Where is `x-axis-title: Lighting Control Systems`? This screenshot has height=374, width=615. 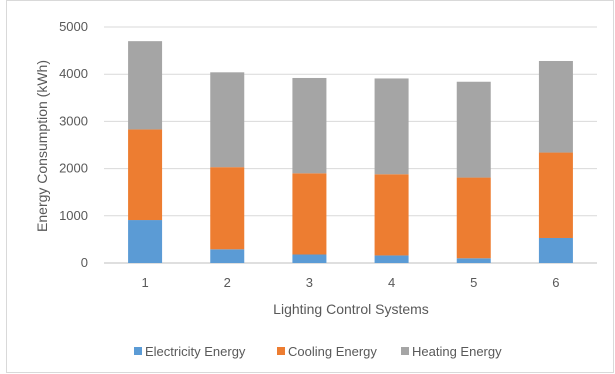 x-axis-title: Lighting Control Systems is located at coordinates (351, 309).